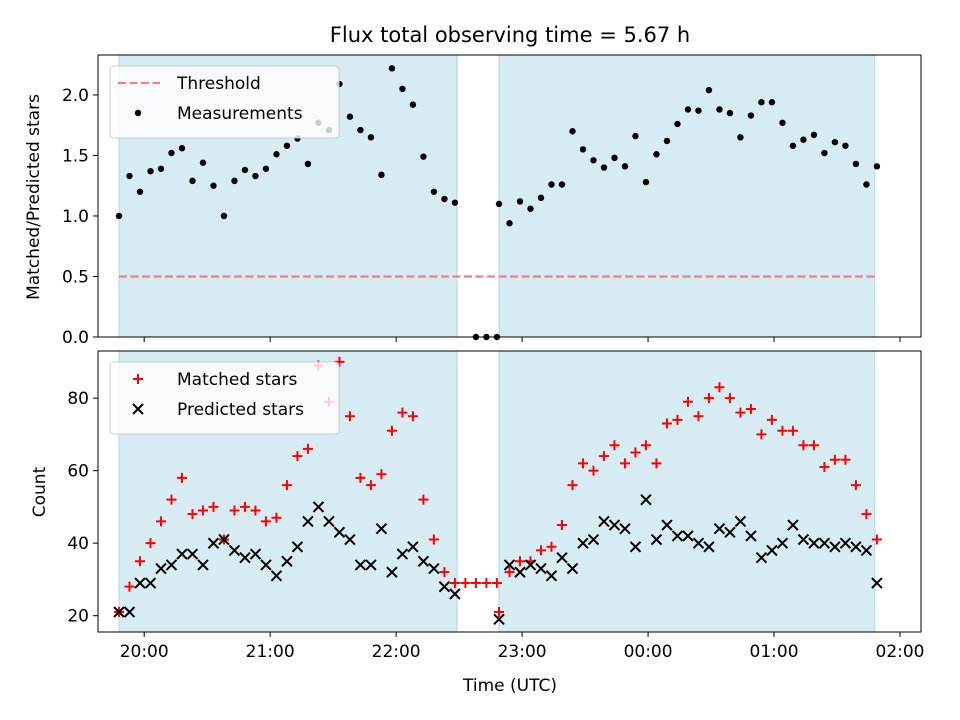 The height and width of the screenshot is (720, 960). Describe the element at coordinates (218, 84) in the screenshot. I see `legend-label: Threshold` at that location.